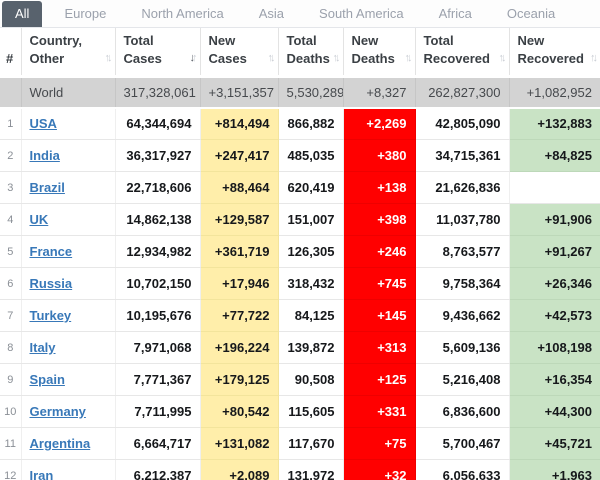 The width and height of the screenshot is (600, 480). What do you see at coordinates (51, 284) in the screenshot?
I see `country-link: Russia` at bounding box center [51, 284].